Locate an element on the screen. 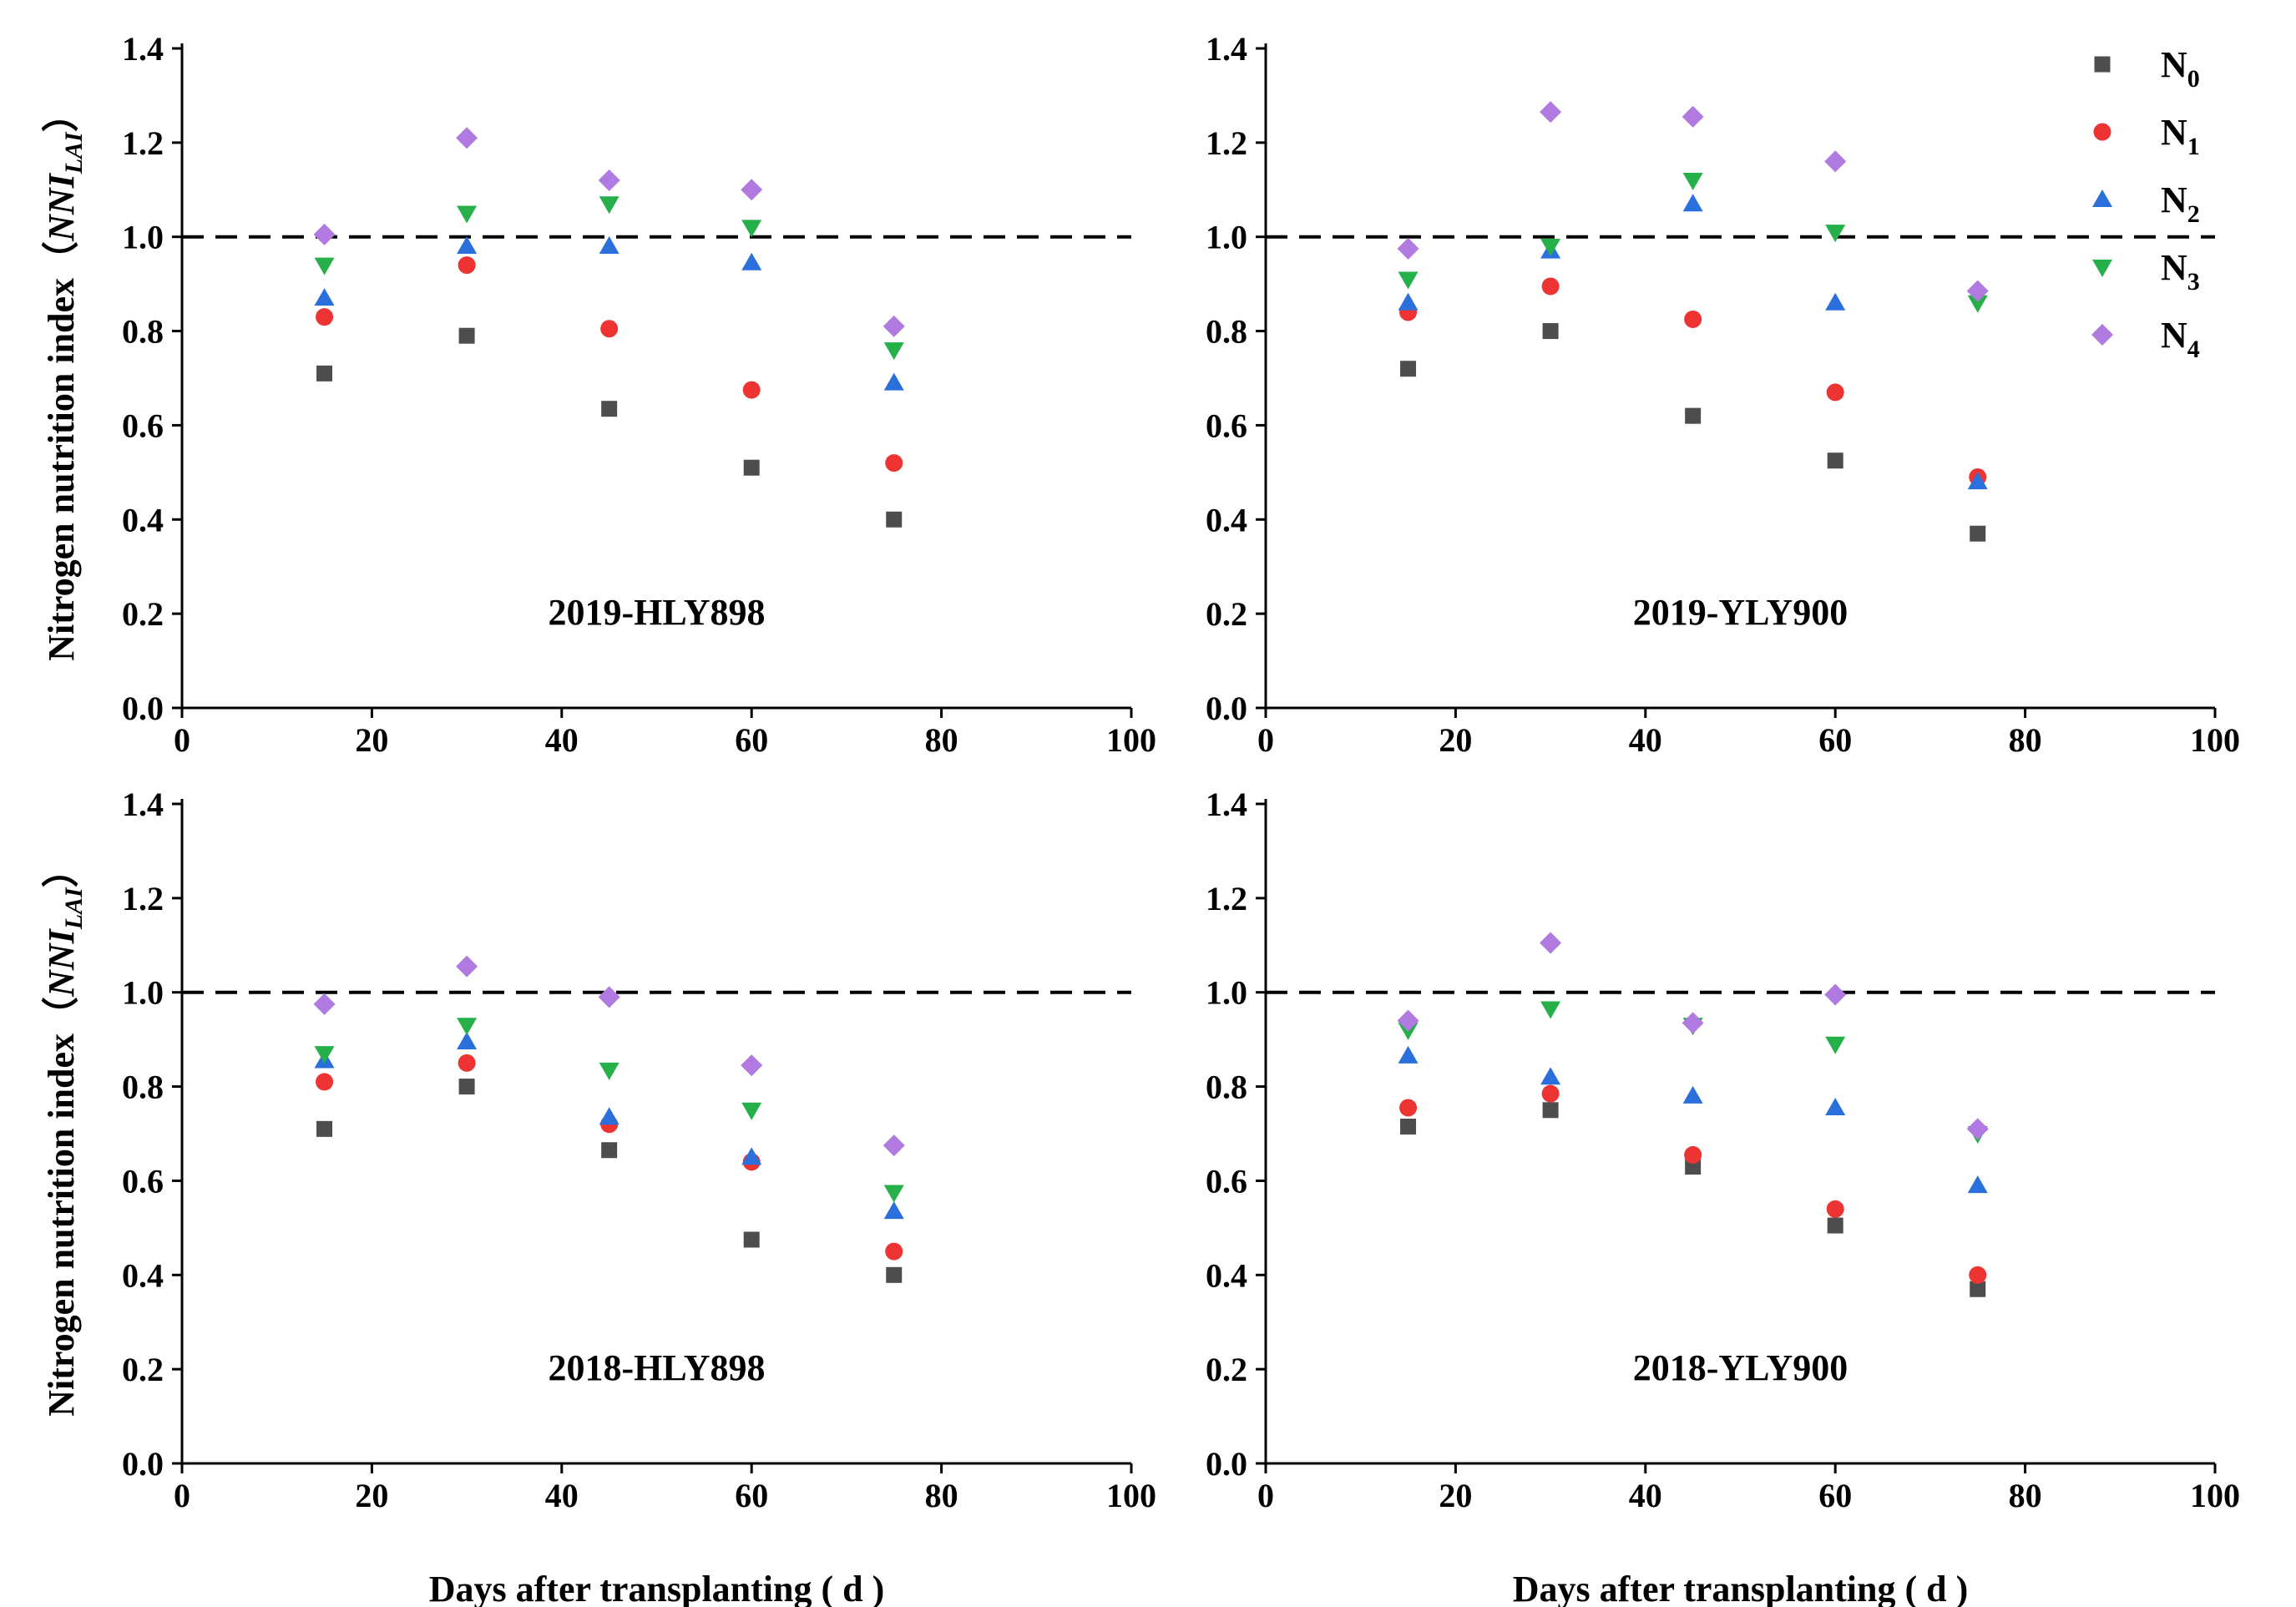  legend-label: N3 is located at coordinates (2180, 271).